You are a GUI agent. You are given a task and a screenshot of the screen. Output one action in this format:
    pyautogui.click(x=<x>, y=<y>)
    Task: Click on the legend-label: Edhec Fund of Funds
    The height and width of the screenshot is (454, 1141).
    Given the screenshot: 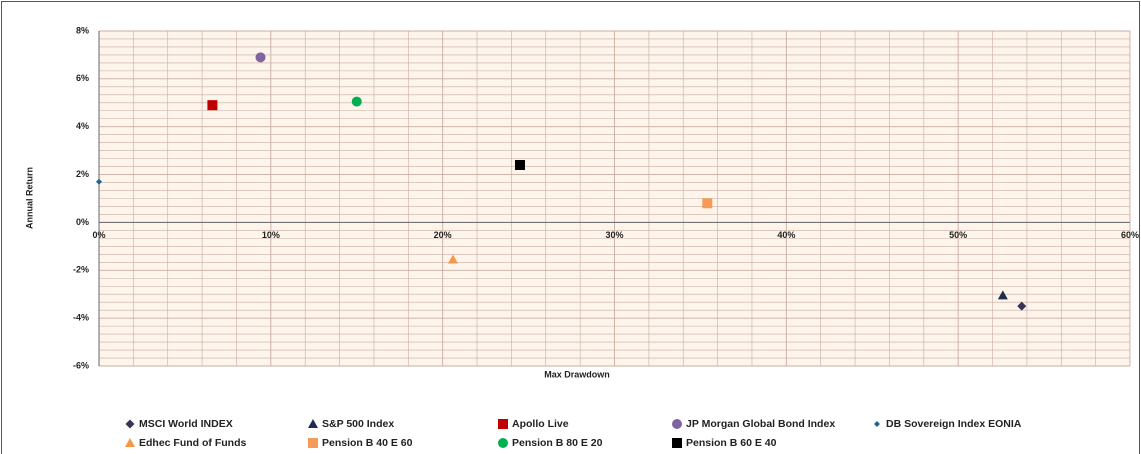 What is the action you would take?
    pyautogui.click(x=192, y=443)
    